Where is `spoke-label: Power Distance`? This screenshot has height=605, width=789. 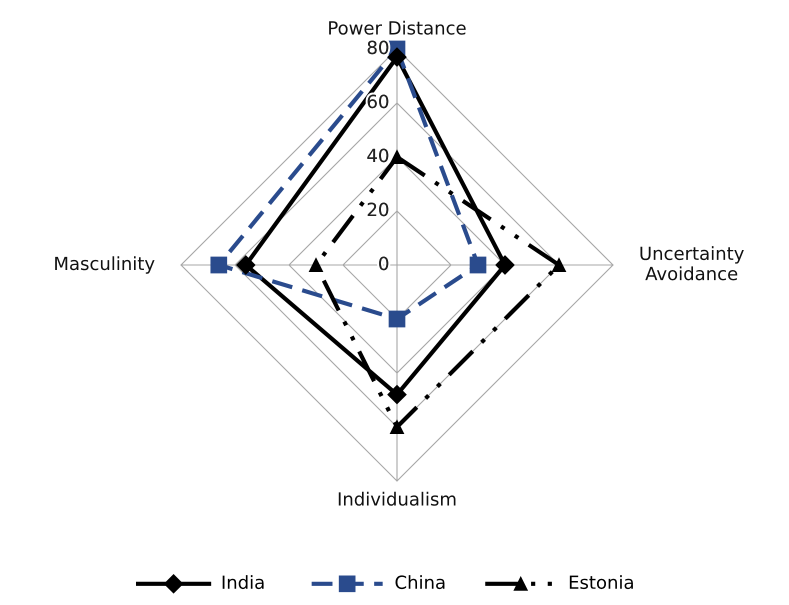
spoke-label: Power Distance is located at coordinates (397, 27).